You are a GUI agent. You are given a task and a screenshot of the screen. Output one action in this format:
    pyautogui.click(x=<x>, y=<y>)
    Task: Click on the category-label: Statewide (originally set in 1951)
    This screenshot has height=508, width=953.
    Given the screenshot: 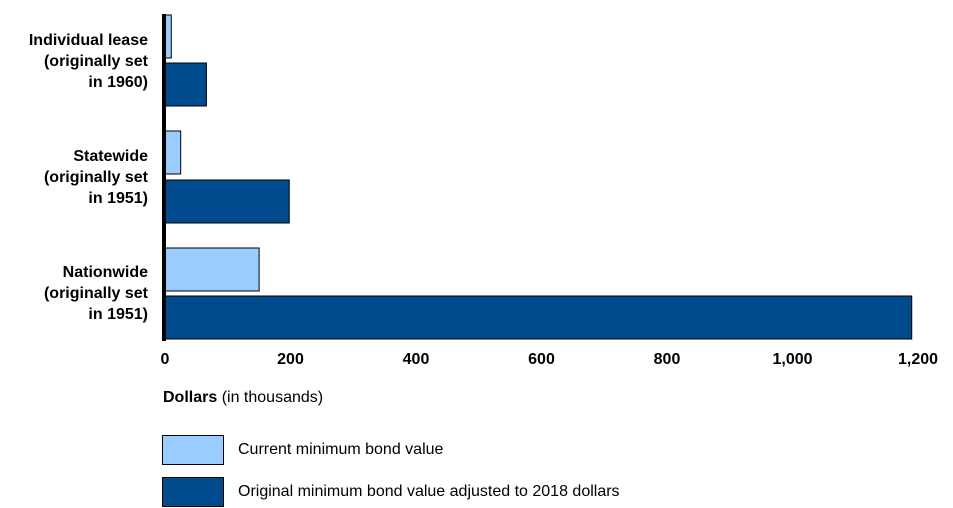 What is the action you would take?
    pyautogui.click(x=74, y=177)
    